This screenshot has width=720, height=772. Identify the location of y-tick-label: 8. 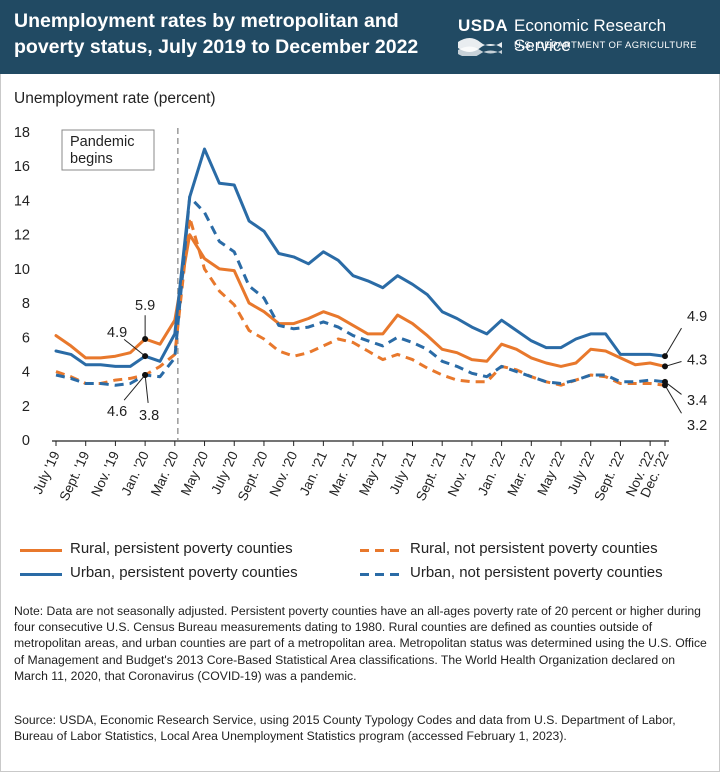
(26, 304).